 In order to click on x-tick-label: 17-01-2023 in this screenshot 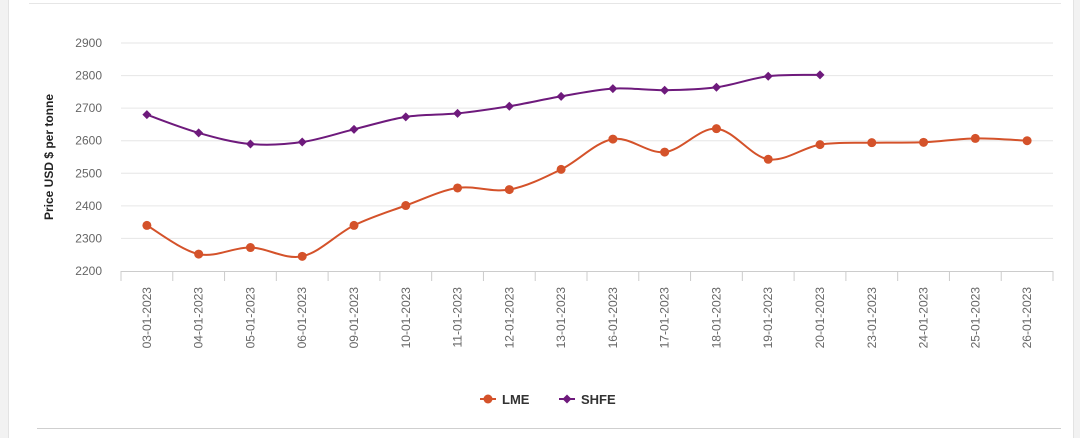, I will do `click(665, 318)`.